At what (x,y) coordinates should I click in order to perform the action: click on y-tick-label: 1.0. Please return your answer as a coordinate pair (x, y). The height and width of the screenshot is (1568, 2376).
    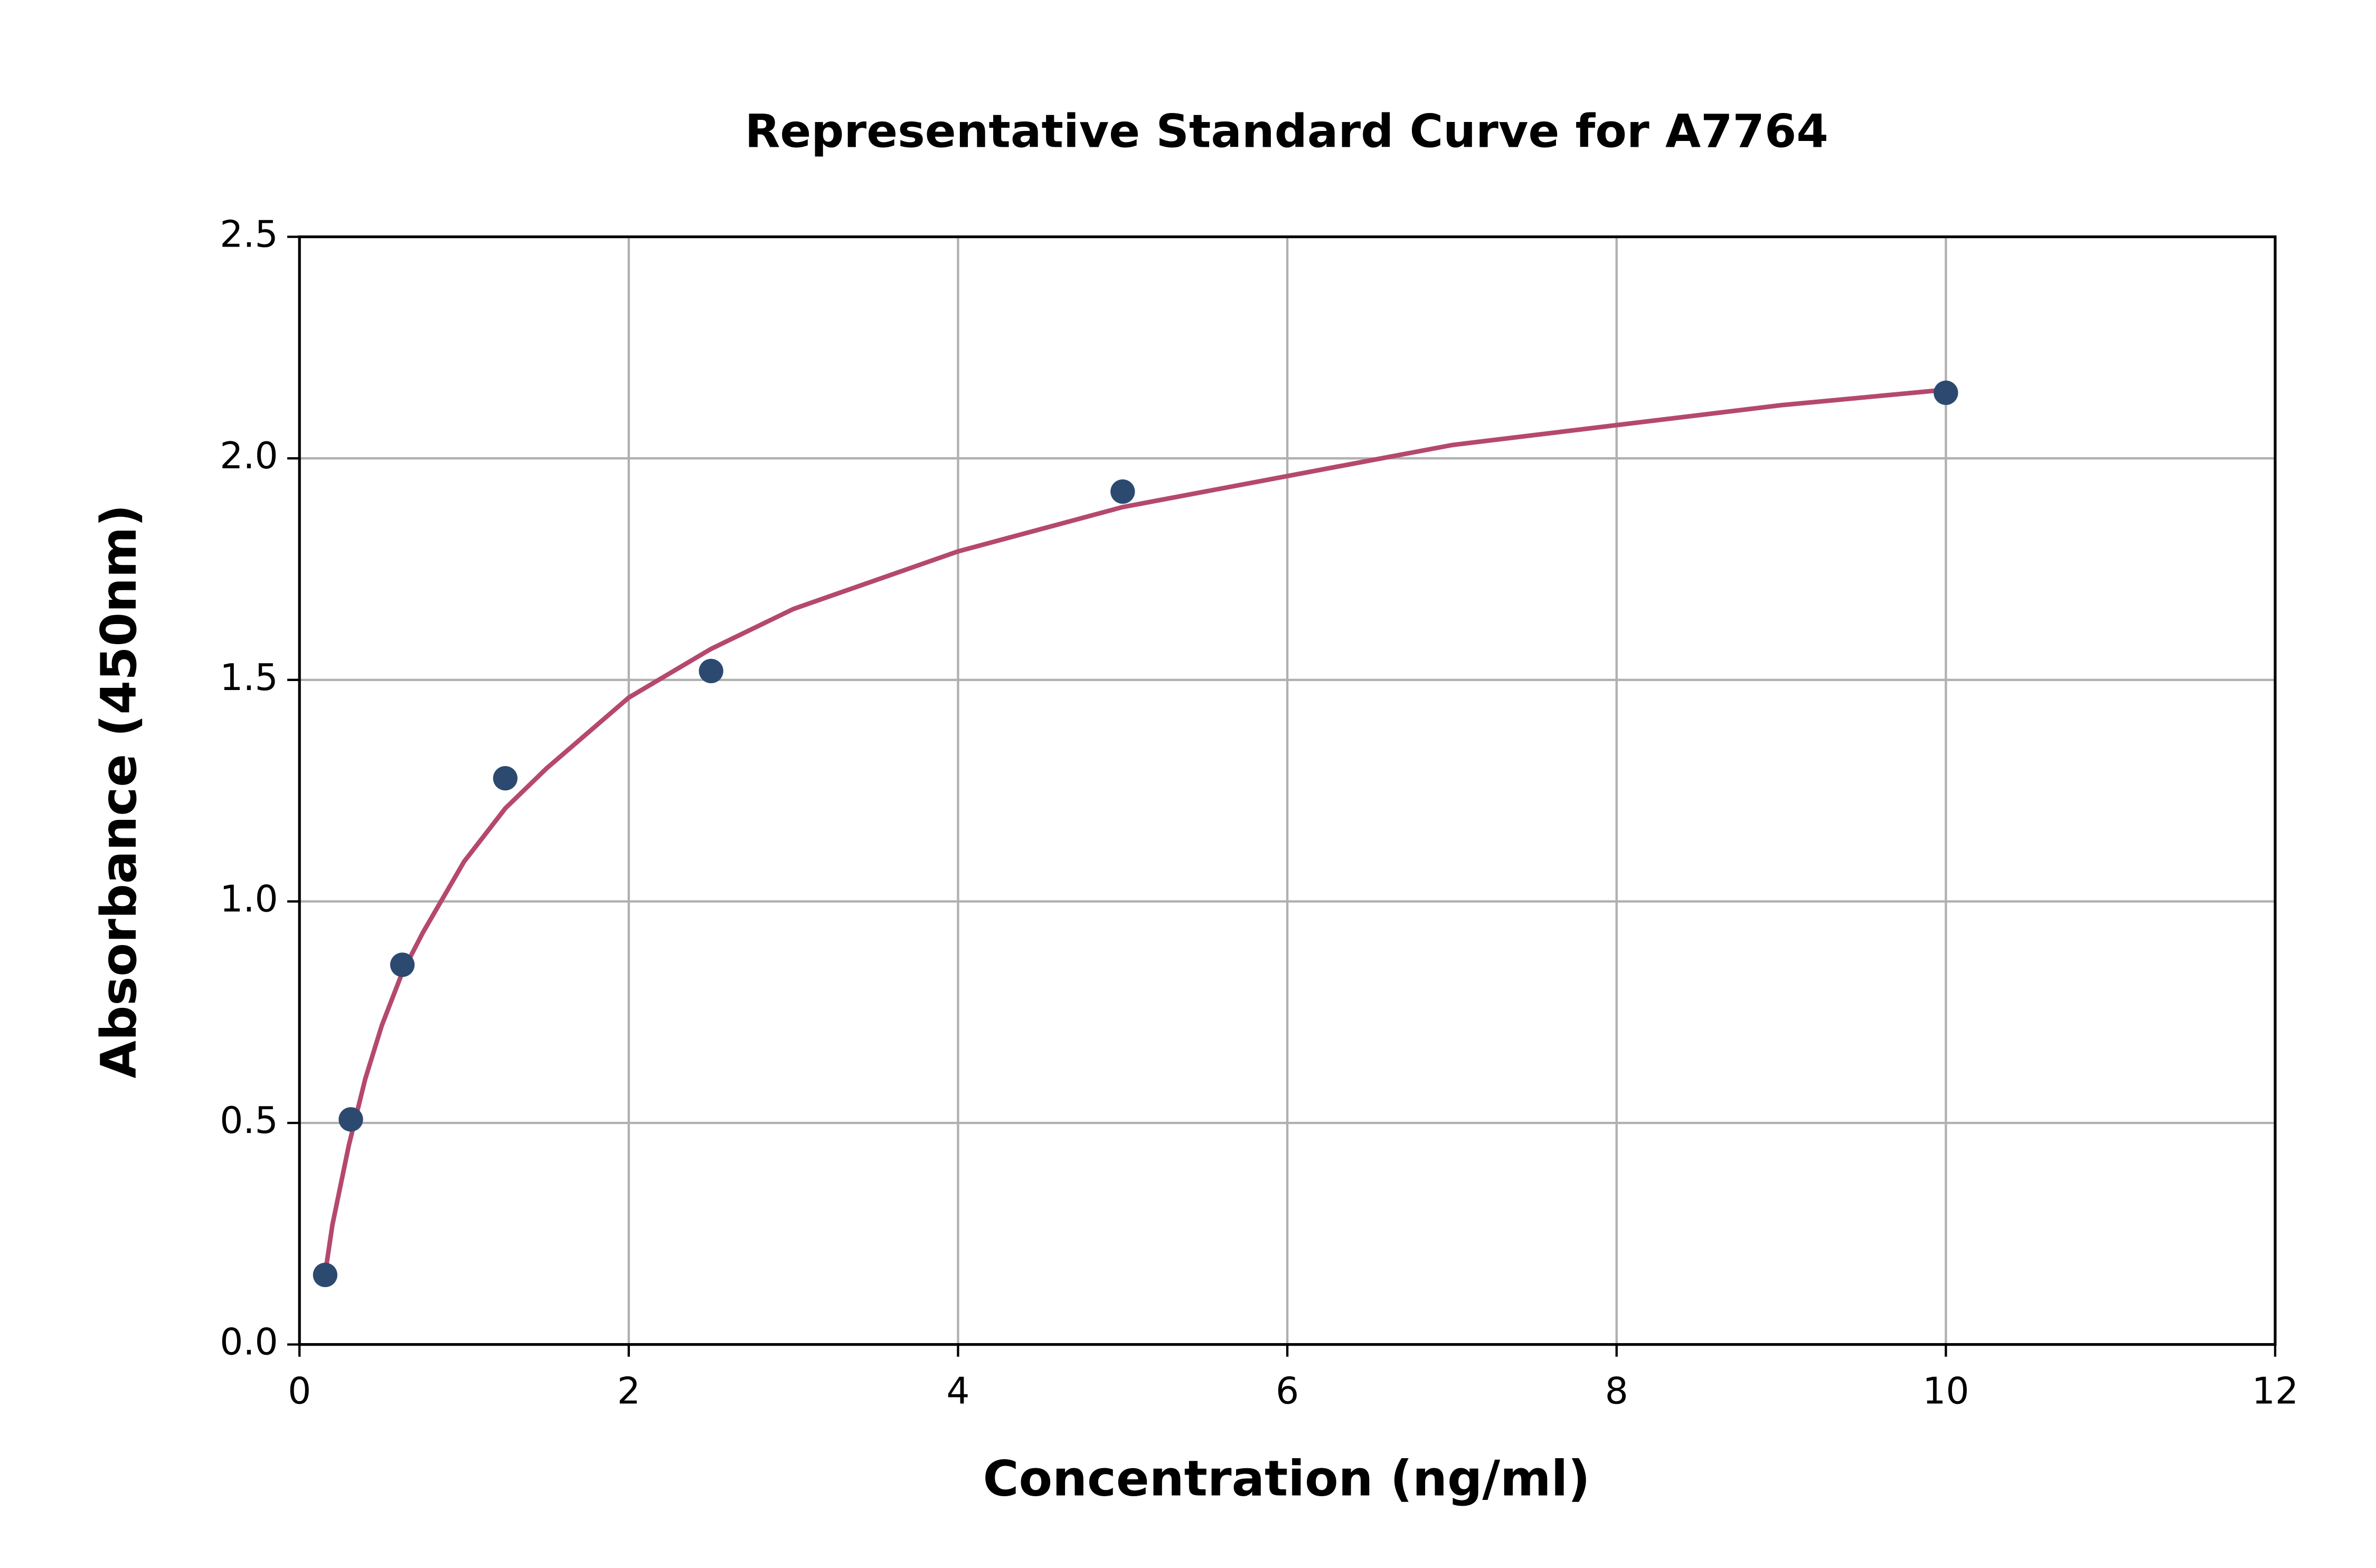
    Looking at the image, I should click on (249, 899).